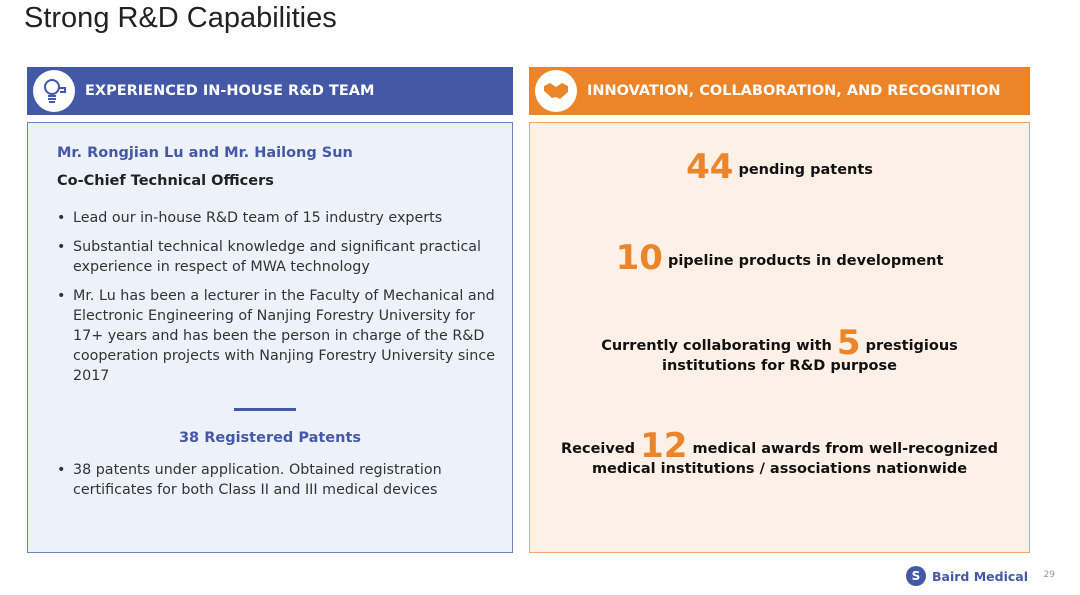  Describe the element at coordinates (54, 91) in the screenshot. I see `lightbulb-icon` at that location.